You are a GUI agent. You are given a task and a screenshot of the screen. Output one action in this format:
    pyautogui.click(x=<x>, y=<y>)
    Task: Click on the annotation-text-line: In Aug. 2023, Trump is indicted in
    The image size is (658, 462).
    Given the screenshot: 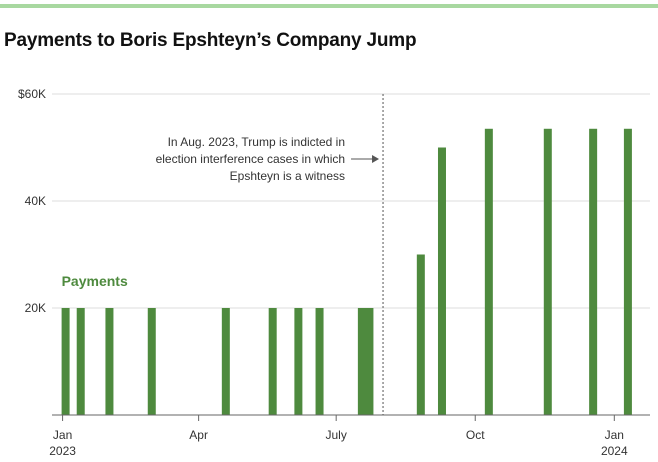 What is the action you would take?
    pyautogui.click(x=256, y=142)
    